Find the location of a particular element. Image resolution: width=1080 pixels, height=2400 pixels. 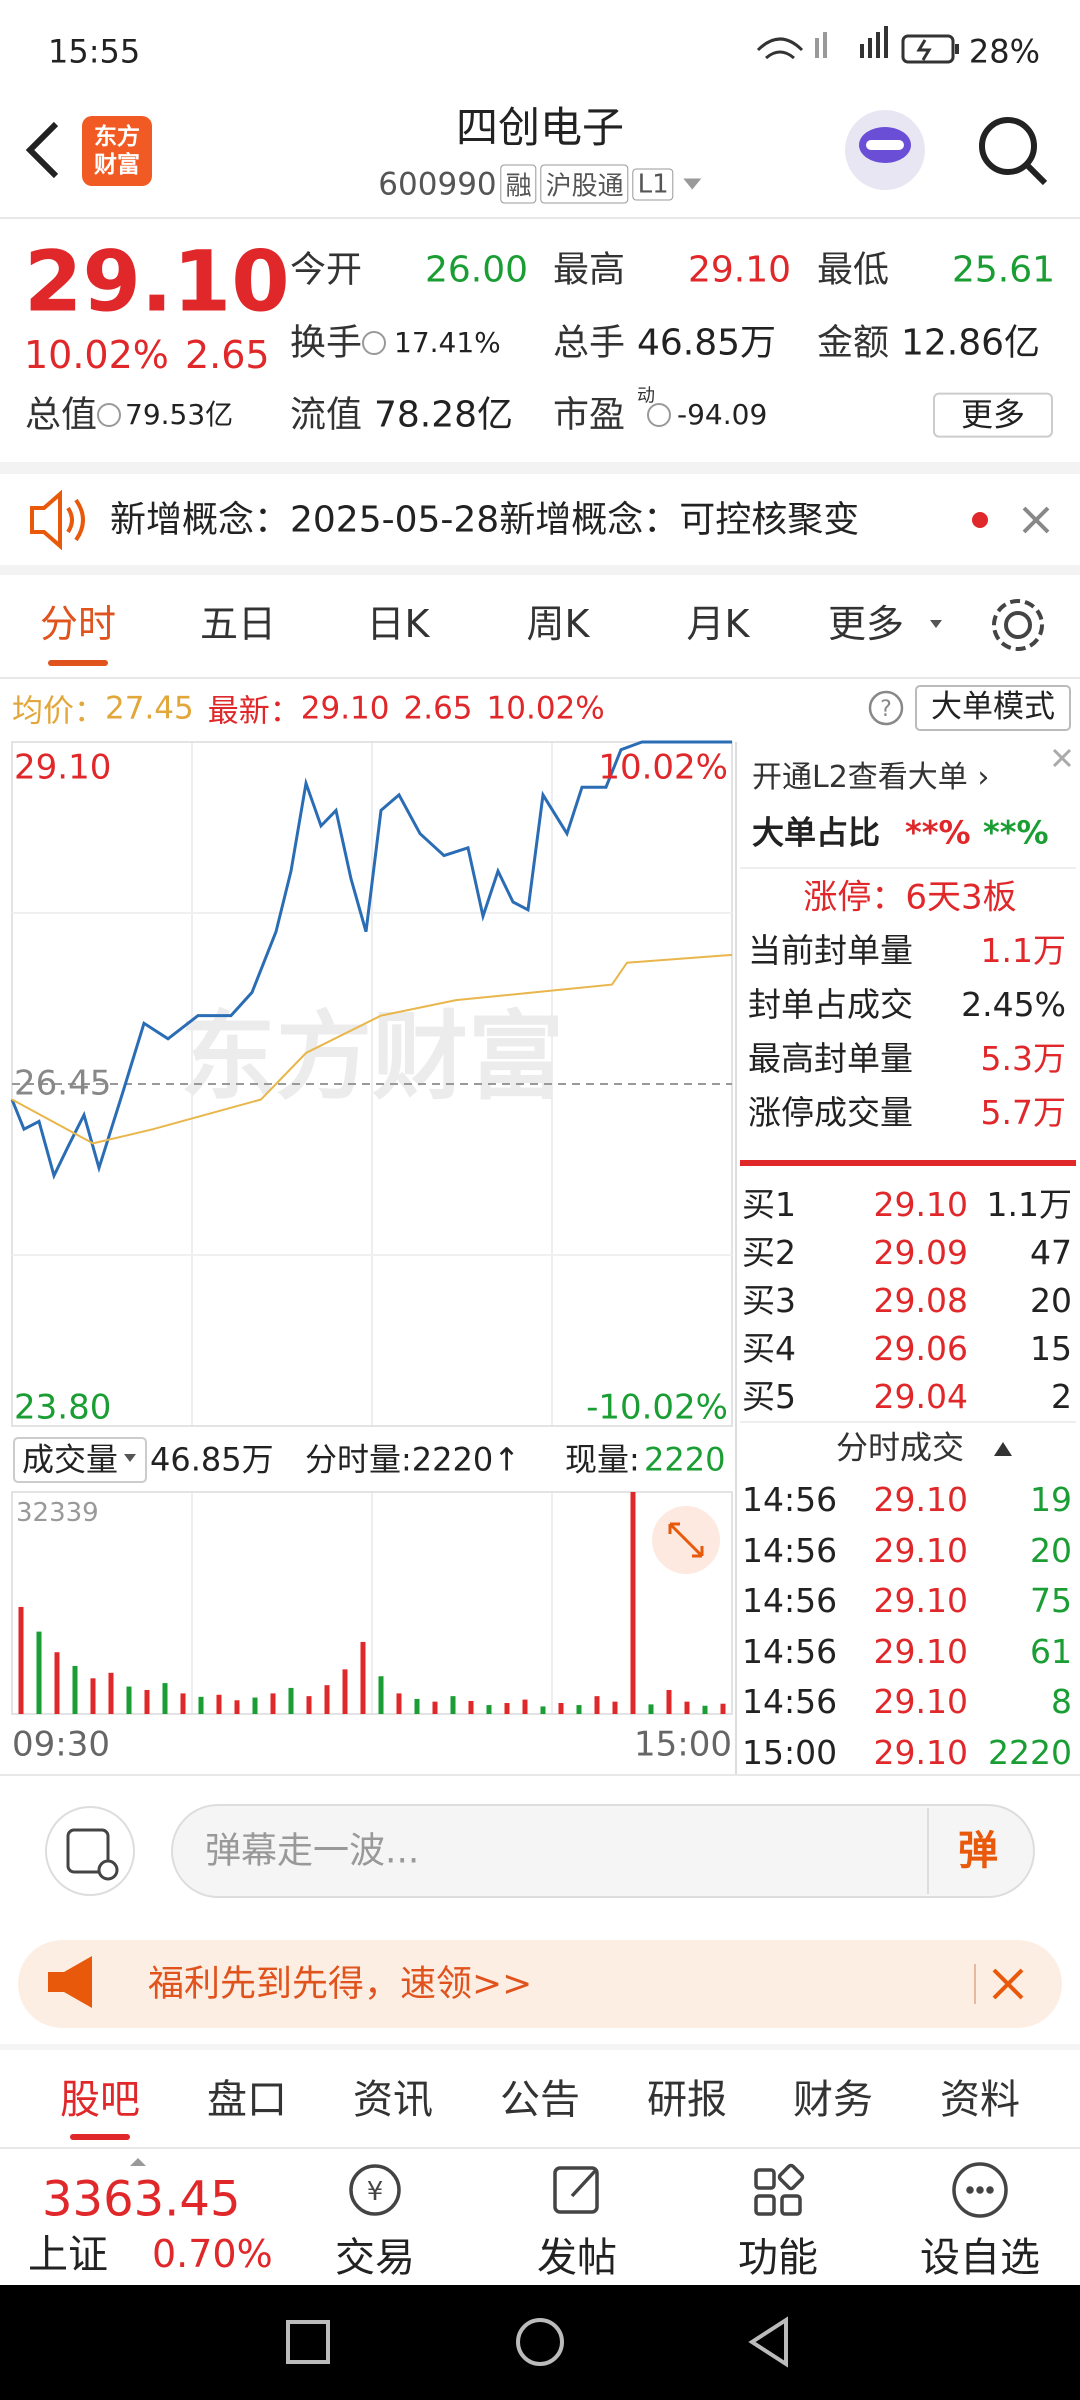

bid-volume: 15 is located at coordinates (1051, 1349).